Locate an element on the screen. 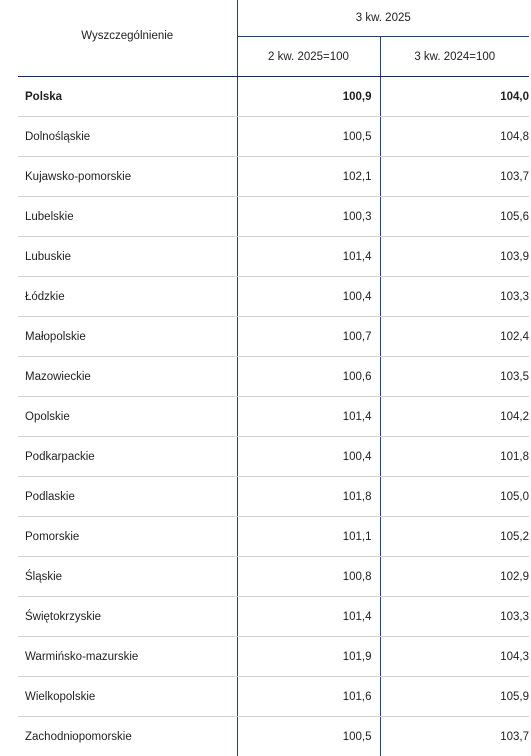  region-name-cell: Warmińsko-mazurskie is located at coordinates (127, 657).